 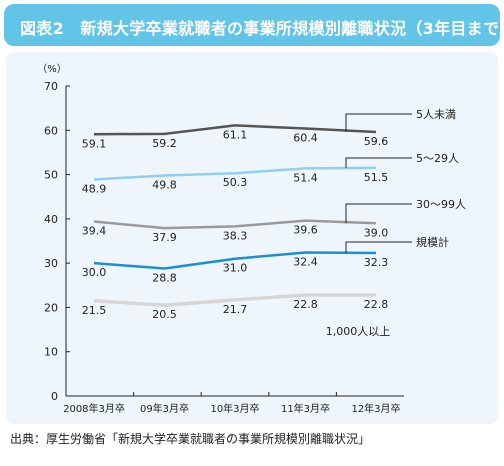 I want to click on legend-label: 規模計, so click(x=432, y=242).